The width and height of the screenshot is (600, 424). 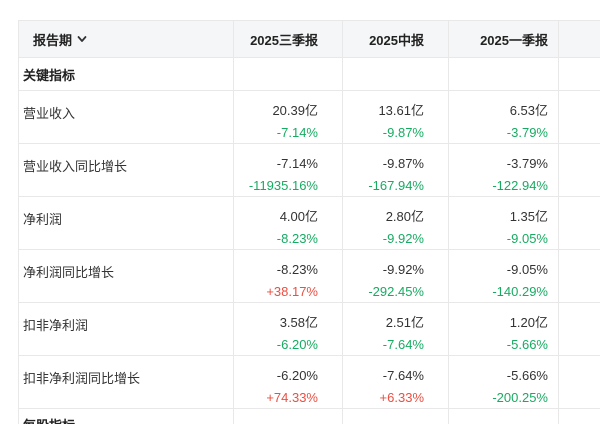 What do you see at coordinates (403, 375) in the screenshot?
I see `metric-value: -7.64%` at bounding box center [403, 375].